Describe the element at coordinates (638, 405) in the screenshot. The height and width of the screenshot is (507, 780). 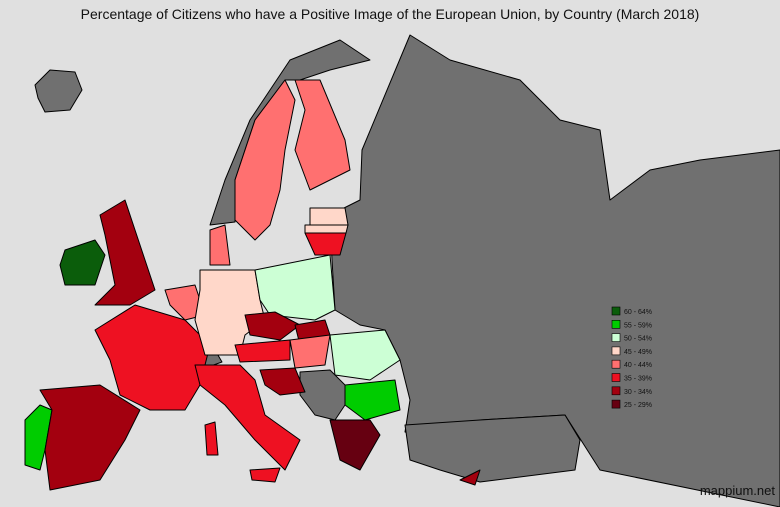
I see `legend-label: 25 - 29%` at that location.